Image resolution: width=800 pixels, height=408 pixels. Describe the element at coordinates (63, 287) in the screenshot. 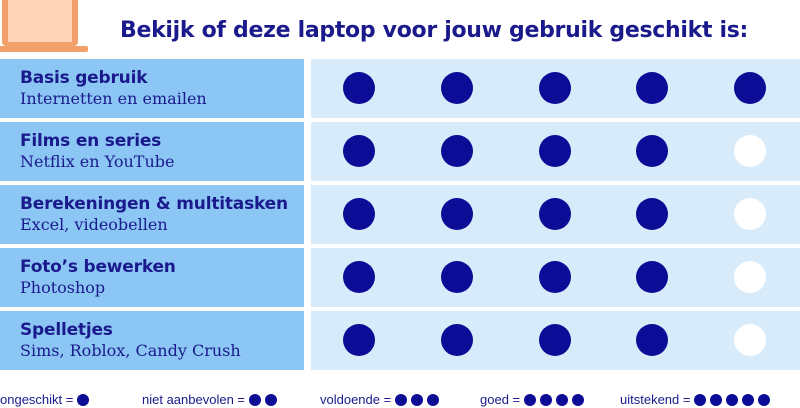

I see `row-subtitle: Photoshop` at that location.